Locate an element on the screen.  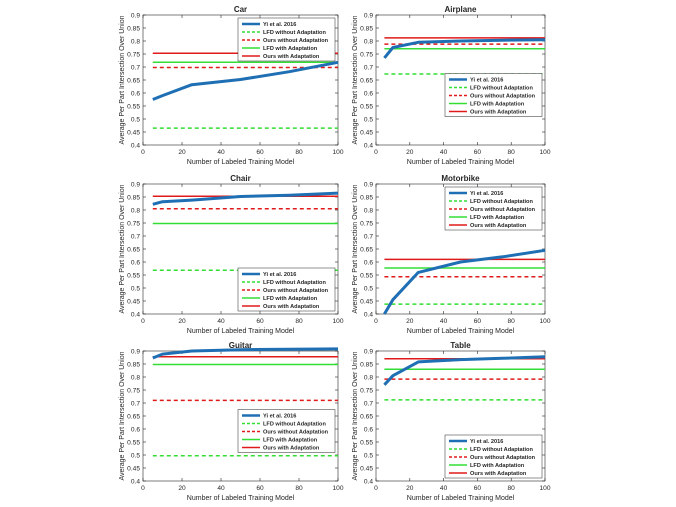
y-tick-label: 0.7 is located at coordinates (135, 236).